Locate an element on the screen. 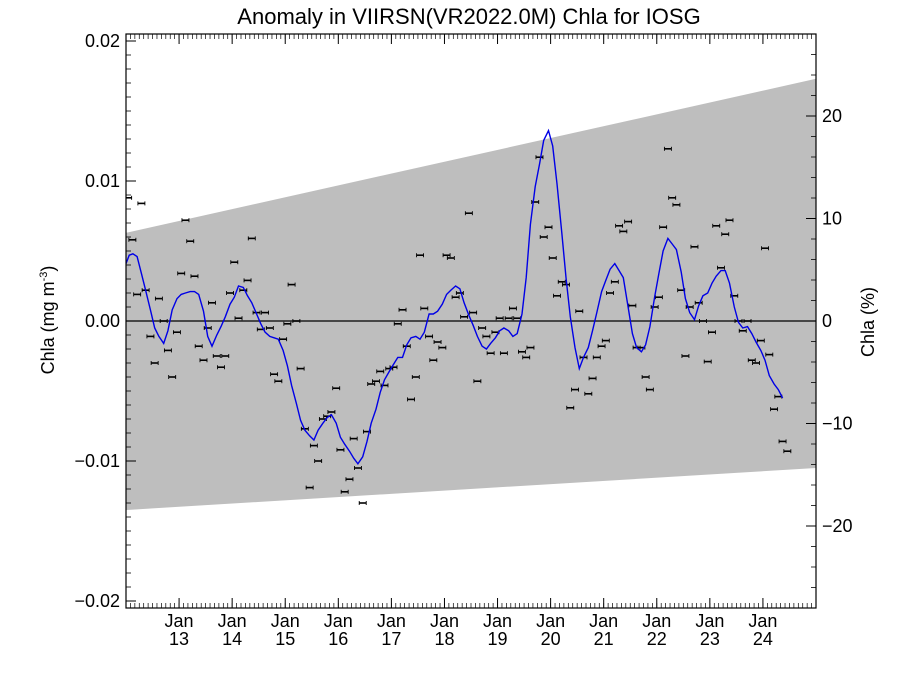 The image size is (900, 675). y-tick-label: −0.02 is located at coordinates (97, 601).